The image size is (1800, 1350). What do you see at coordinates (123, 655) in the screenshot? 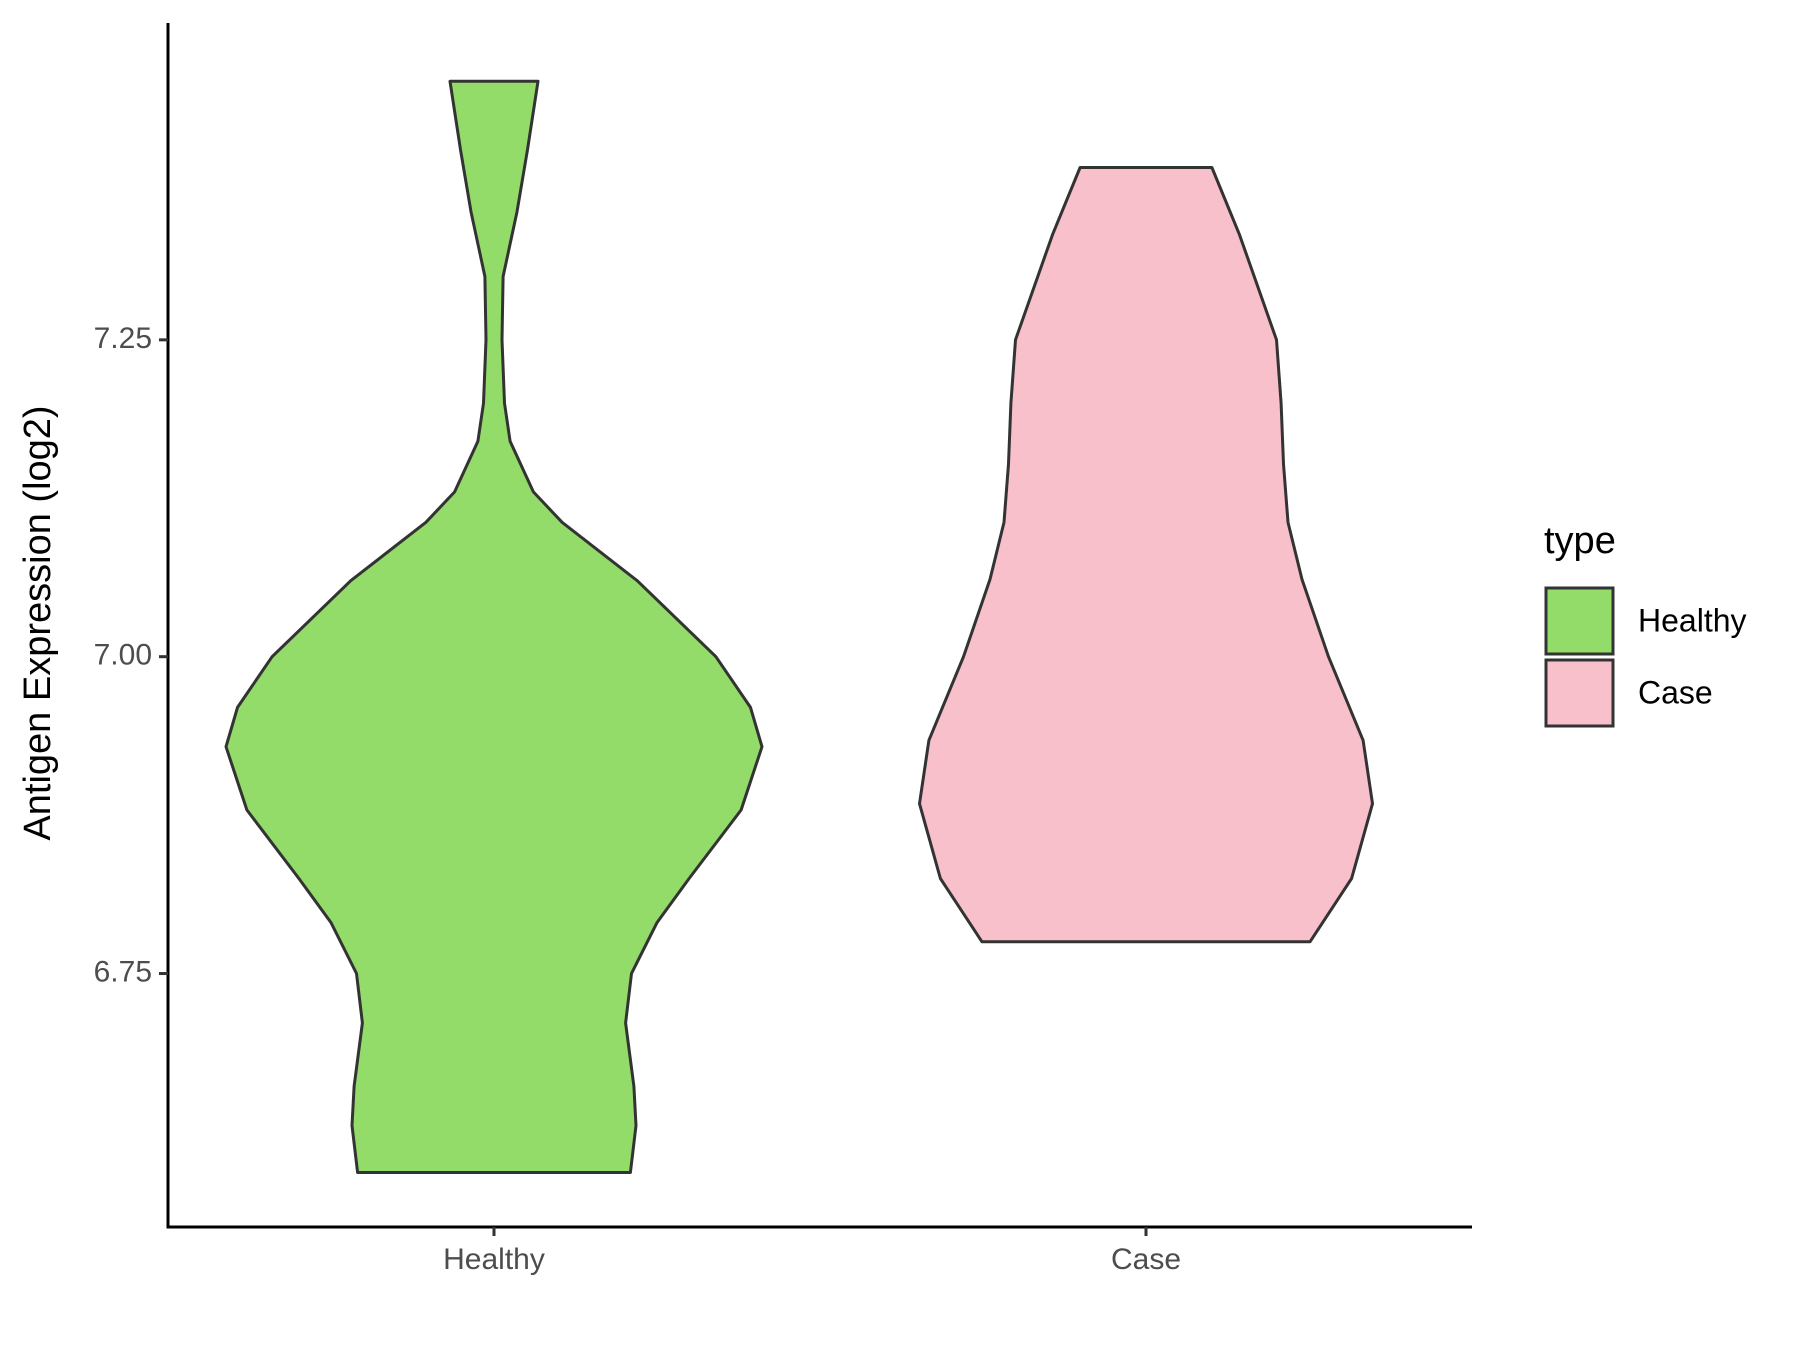
I see `y-tick-label: 7.00` at bounding box center [123, 655].